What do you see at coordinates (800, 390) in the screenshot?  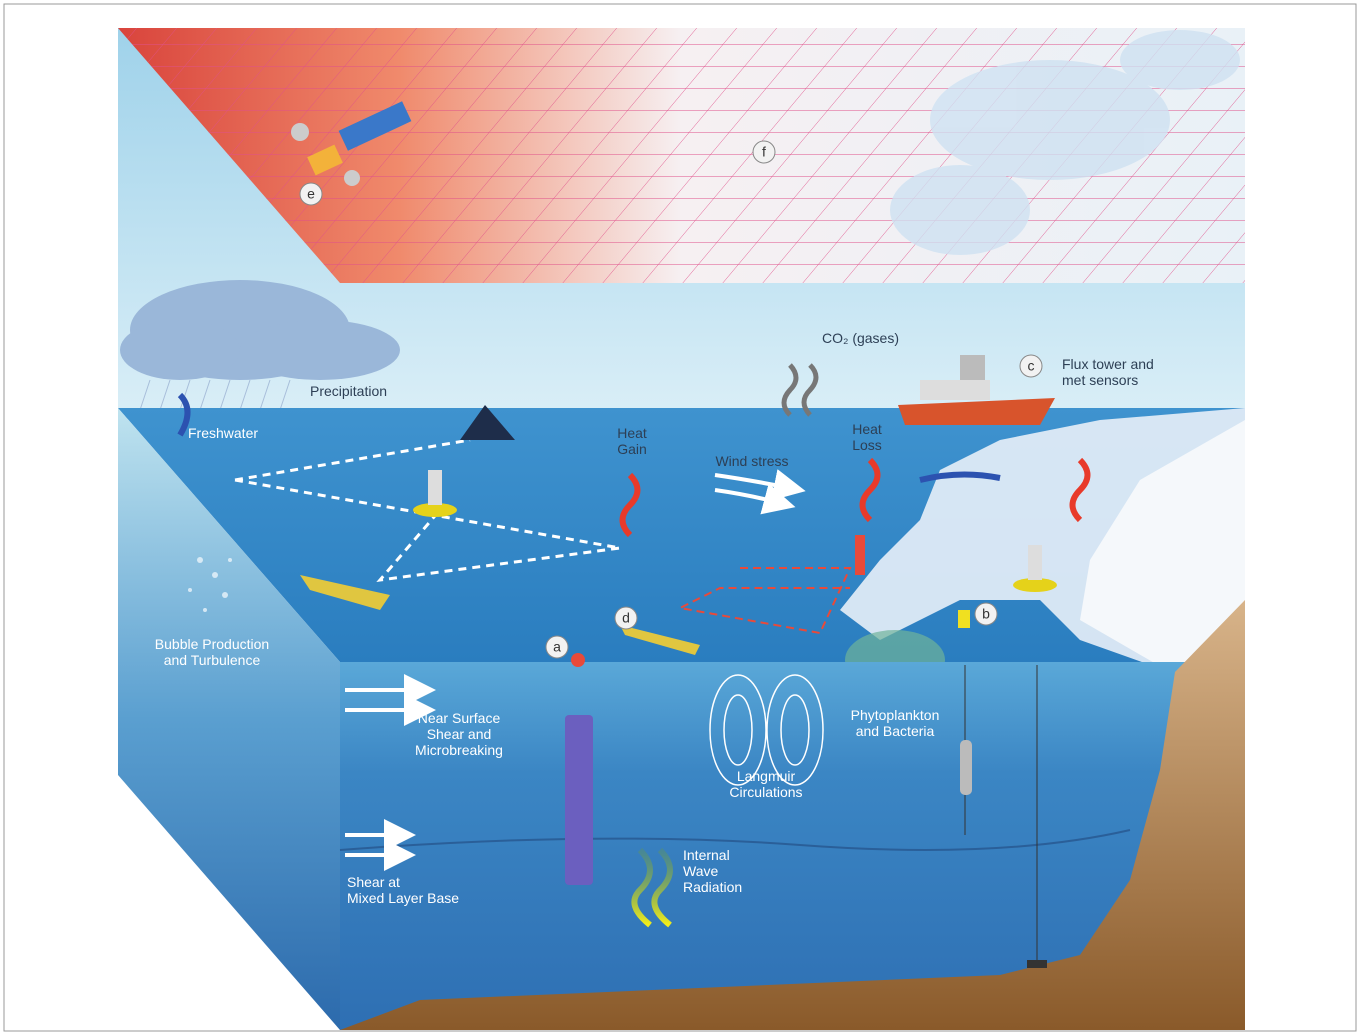 I see `gas-arrows` at bounding box center [800, 390].